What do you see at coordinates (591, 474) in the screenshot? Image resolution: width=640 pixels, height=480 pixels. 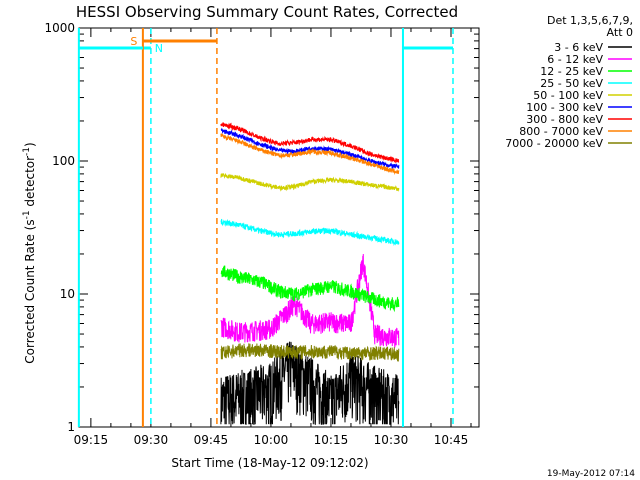 I see `footer-date: 19-May-2012 07:14` at bounding box center [591, 474].